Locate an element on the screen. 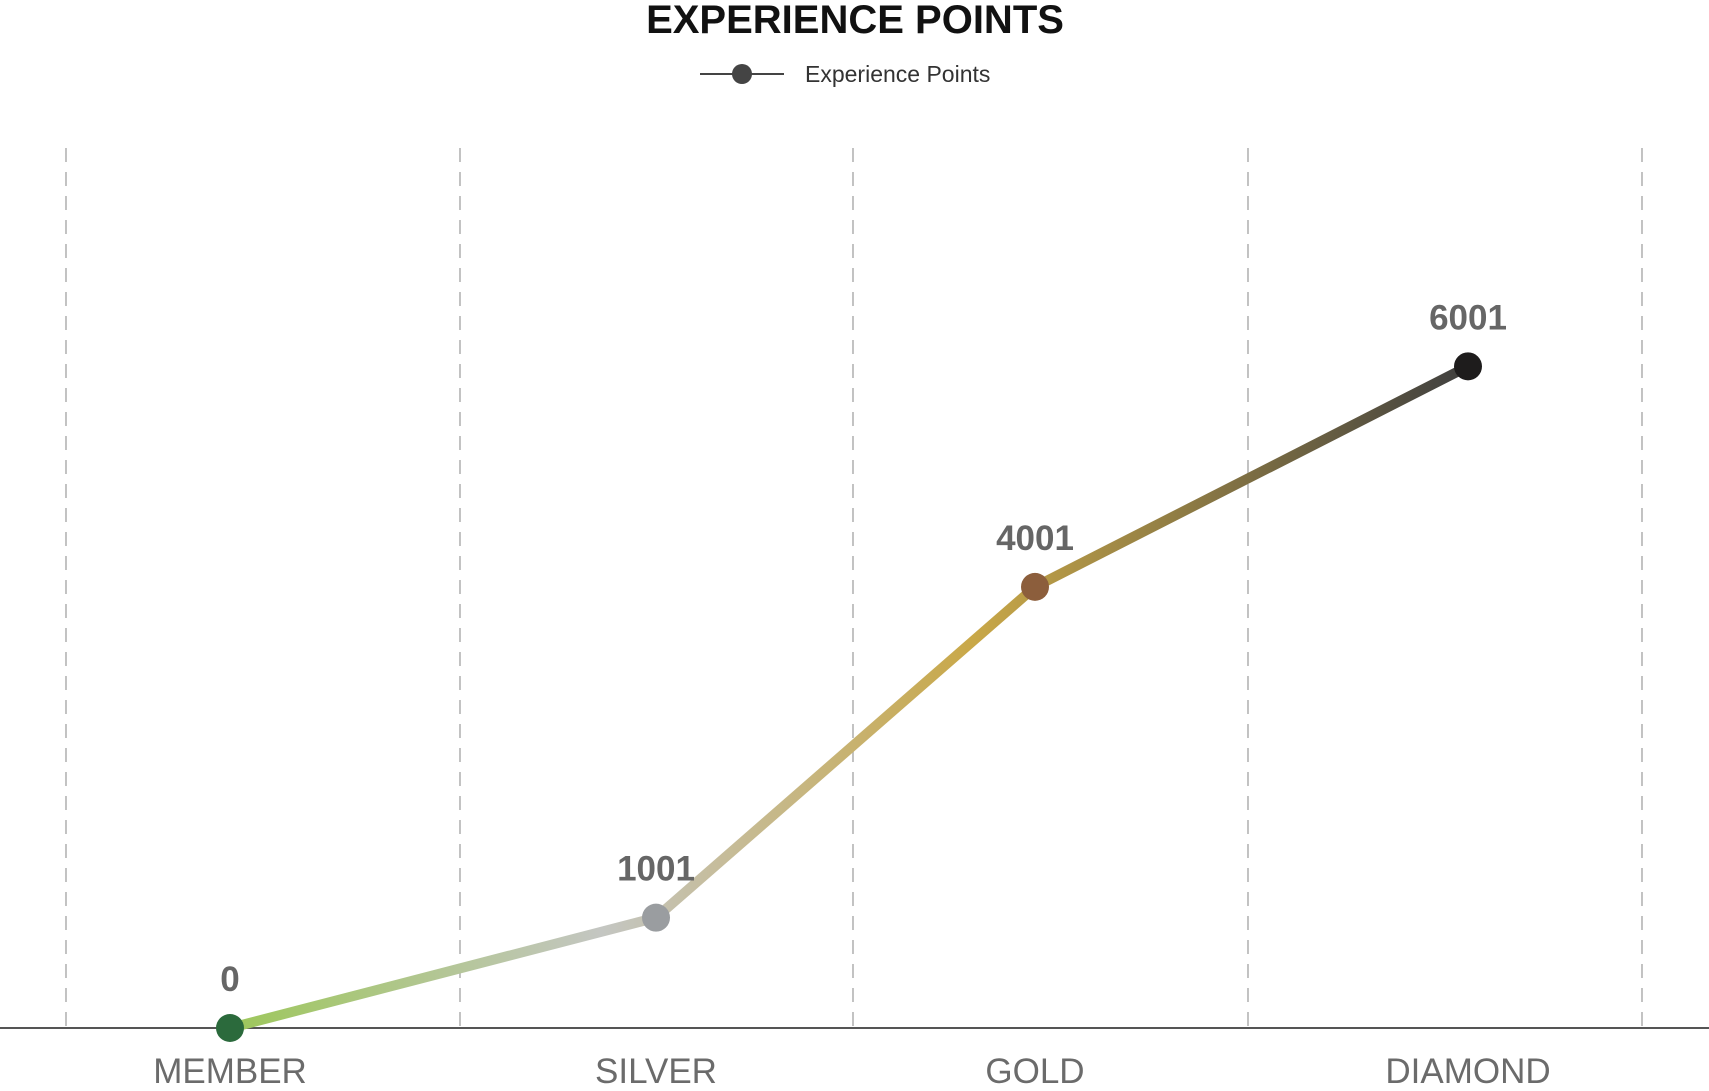 This screenshot has width=1709, height=1091. chart-title: EXPERIENCE POINTS is located at coordinates (855, 21).